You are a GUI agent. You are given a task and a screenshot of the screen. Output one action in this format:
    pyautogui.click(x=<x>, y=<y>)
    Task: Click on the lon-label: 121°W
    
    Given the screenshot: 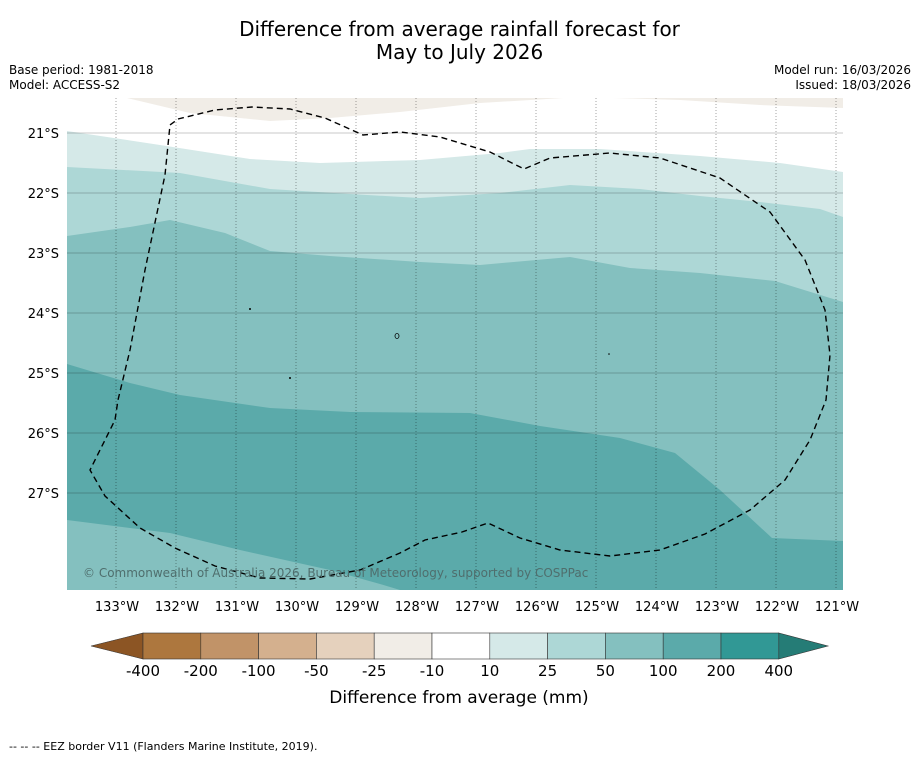 What is the action you would take?
    pyautogui.click(x=837, y=607)
    